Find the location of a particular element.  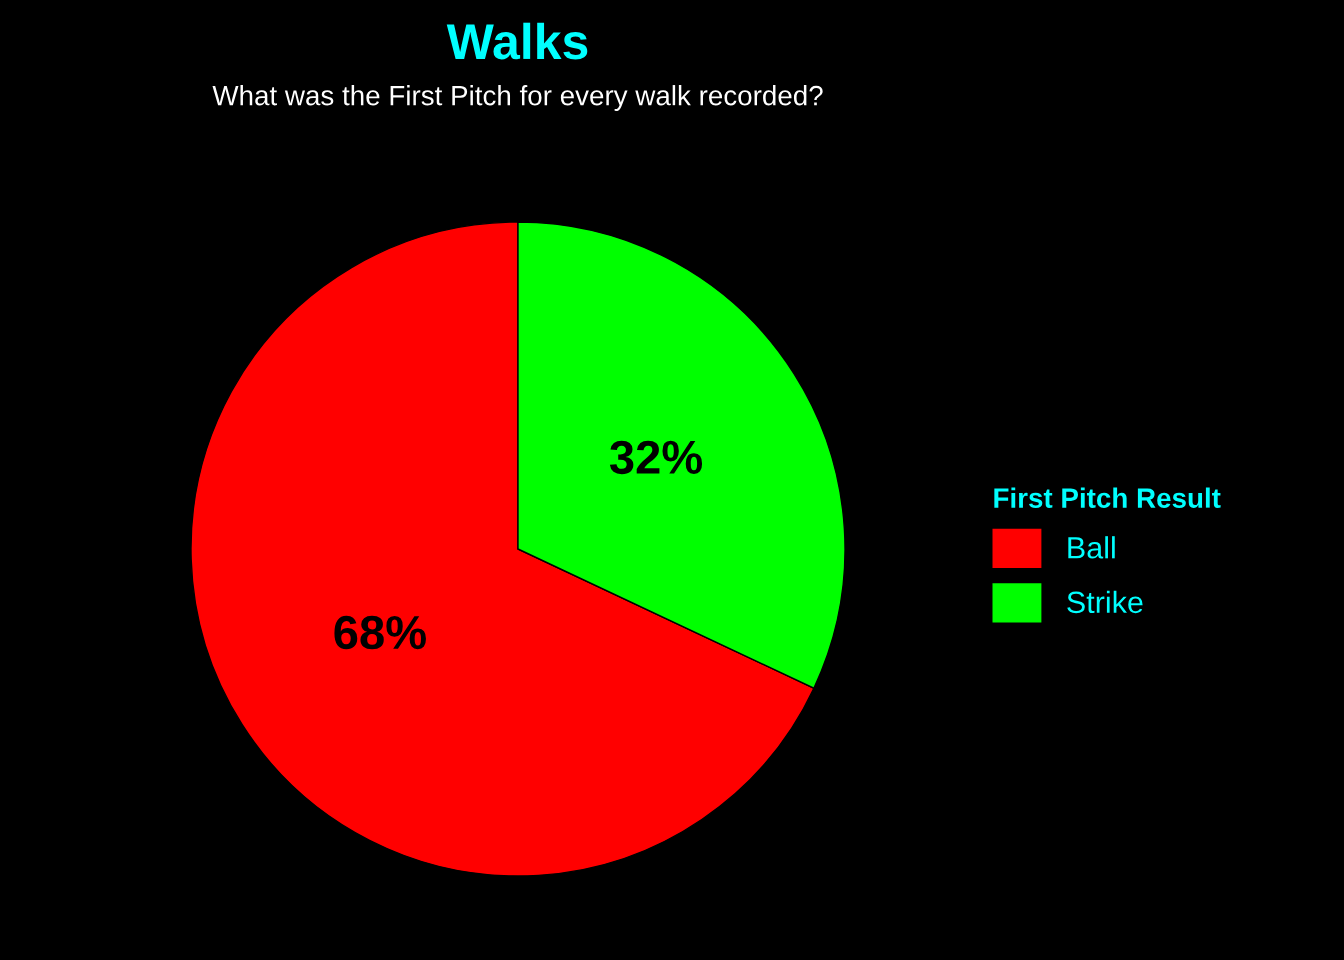

legend-label: Ball is located at coordinates (1091, 547).